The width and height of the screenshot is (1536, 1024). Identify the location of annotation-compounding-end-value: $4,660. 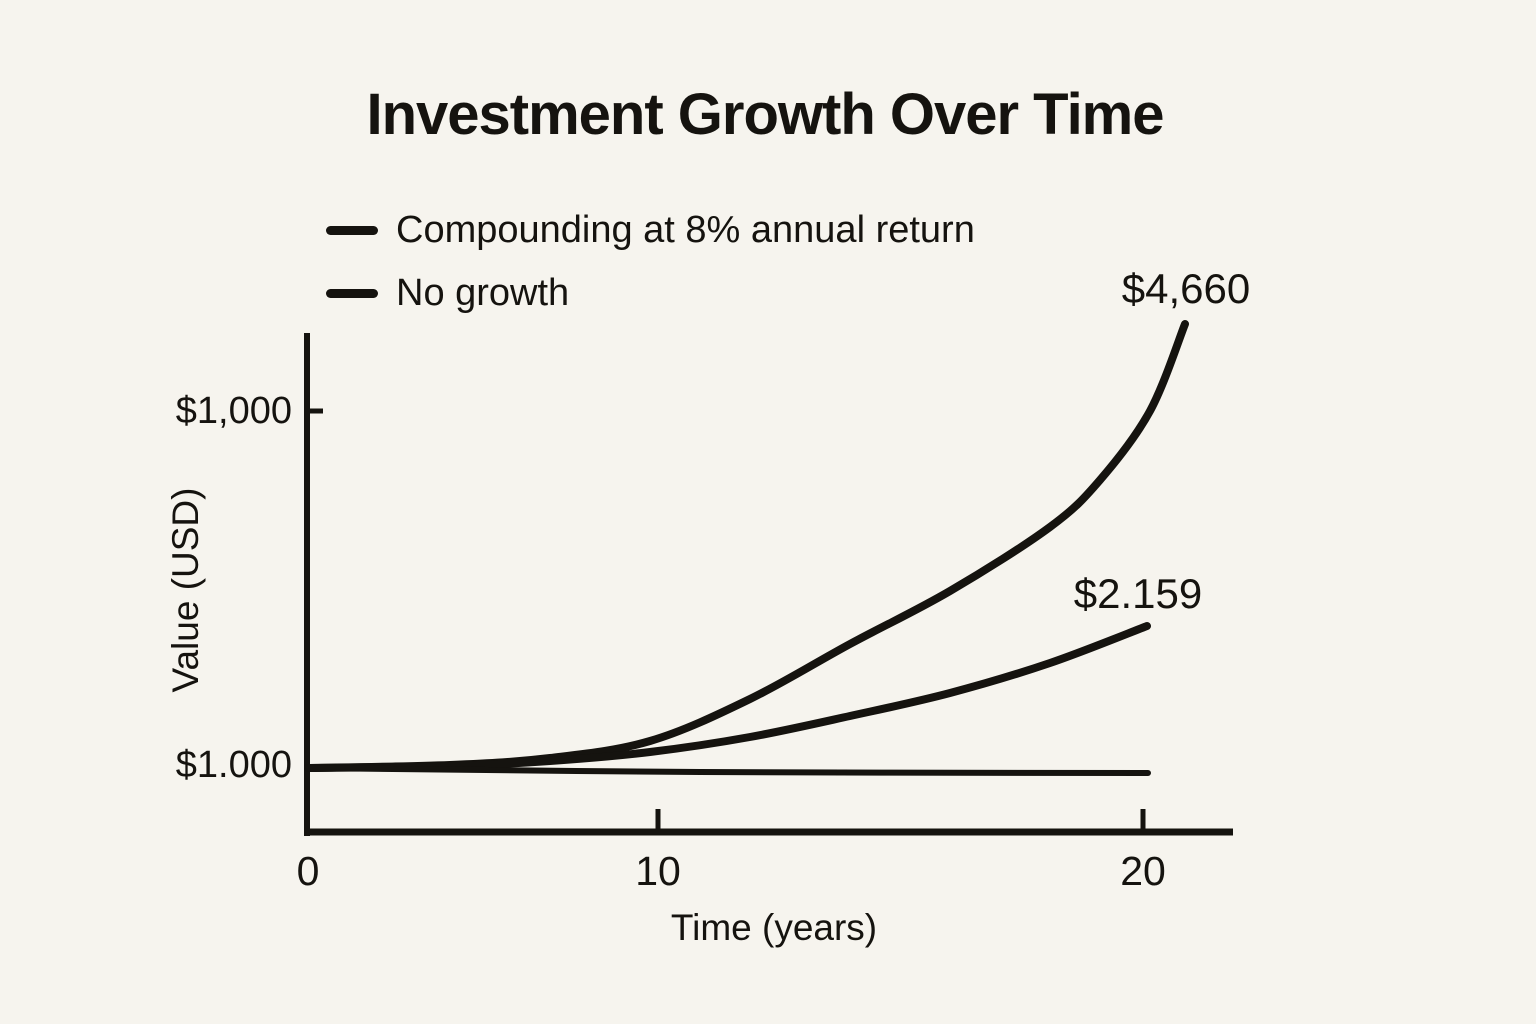
(1186, 288).